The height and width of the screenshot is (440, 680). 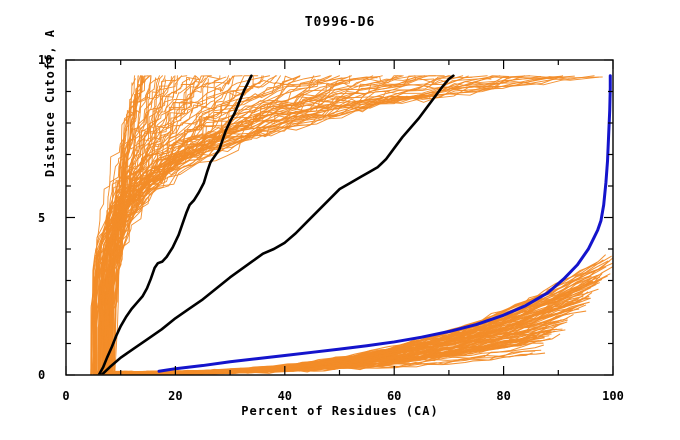 What do you see at coordinates (45, 60) in the screenshot?
I see `y-tick-10: 10` at bounding box center [45, 60].